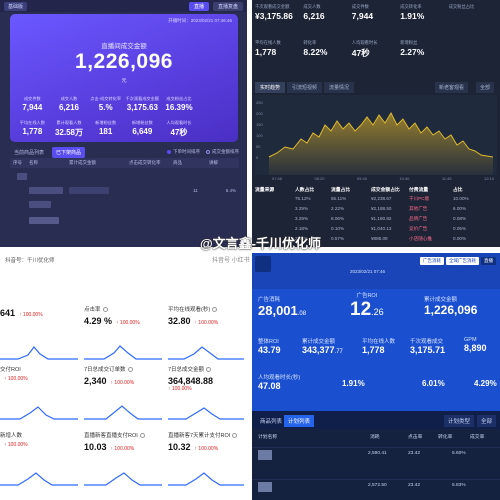 The image size is (500, 500). What do you see at coordinates (186, 370) in the screenshot?
I see `metric-label-text: 7日总成交金额` at bounding box center [186, 370].